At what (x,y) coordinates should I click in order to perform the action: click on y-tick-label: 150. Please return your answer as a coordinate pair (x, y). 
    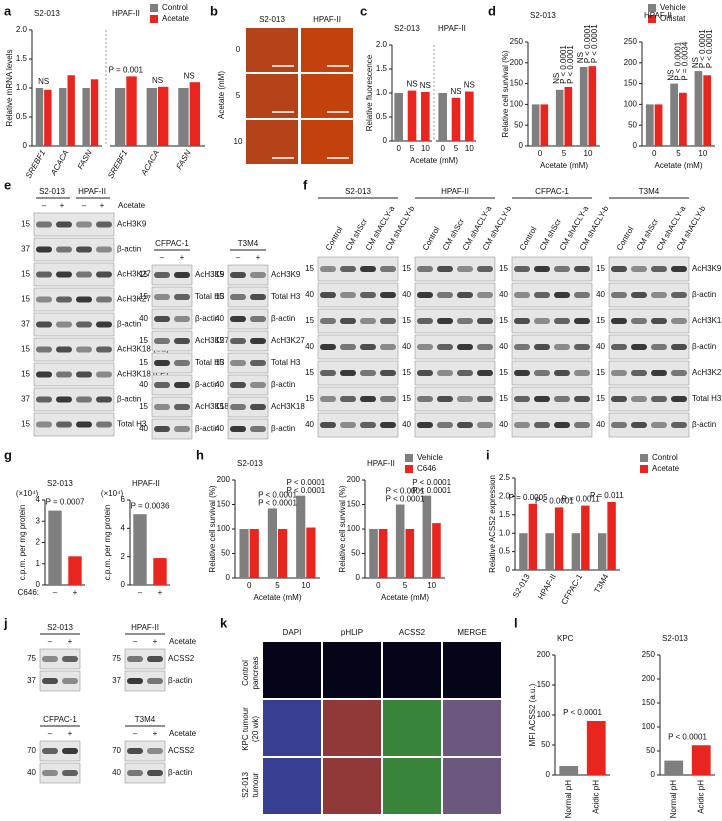
    Looking at the image, I should click on (631, 83).